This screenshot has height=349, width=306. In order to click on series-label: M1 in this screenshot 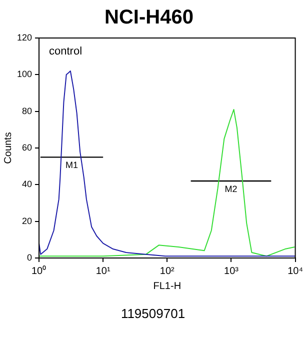, I will do `click(71, 165)`.